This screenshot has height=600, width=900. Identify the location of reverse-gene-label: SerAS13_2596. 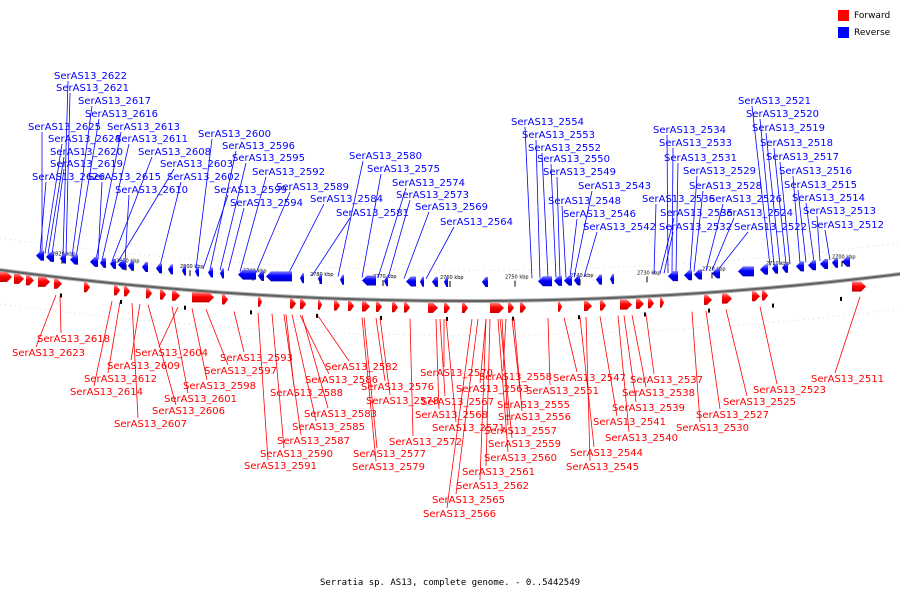
(258, 146).